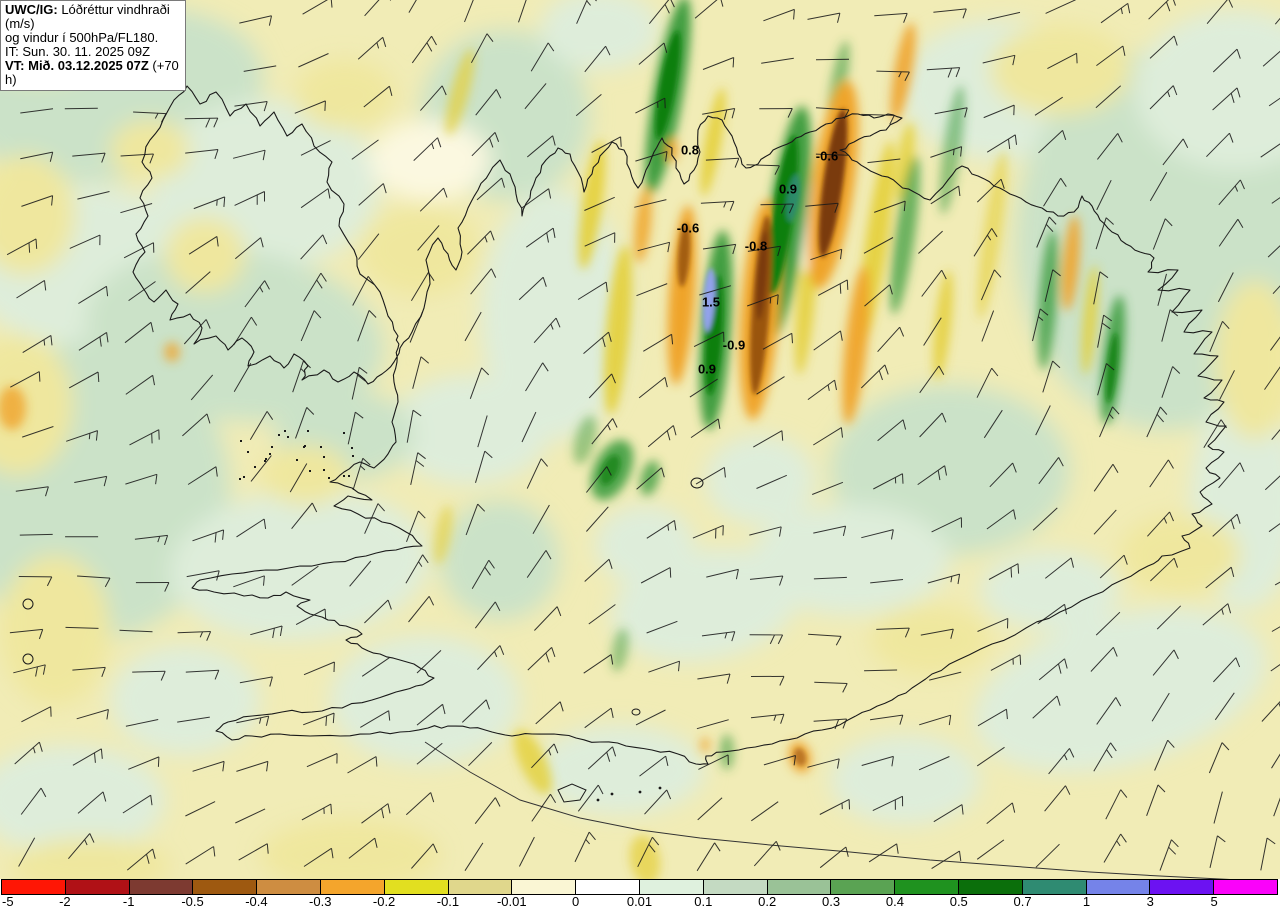  Describe the element at coordinates (384, 901) in the screenshot. I see `colorbar-tick-label: -0.2` at that location.